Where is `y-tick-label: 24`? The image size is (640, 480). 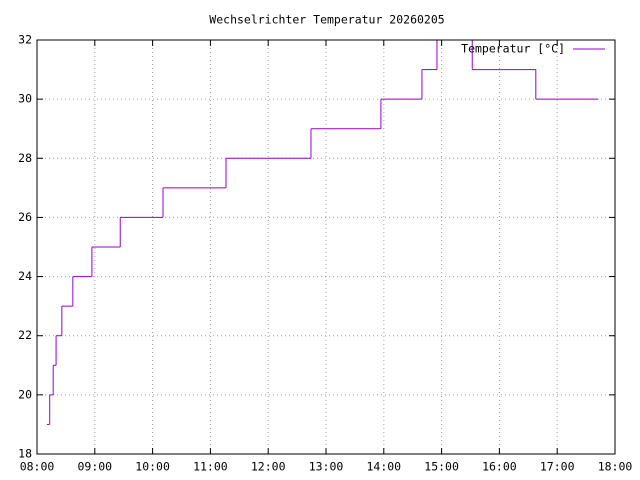
y-tick-label: 24 is located at coordinates (25, 276).